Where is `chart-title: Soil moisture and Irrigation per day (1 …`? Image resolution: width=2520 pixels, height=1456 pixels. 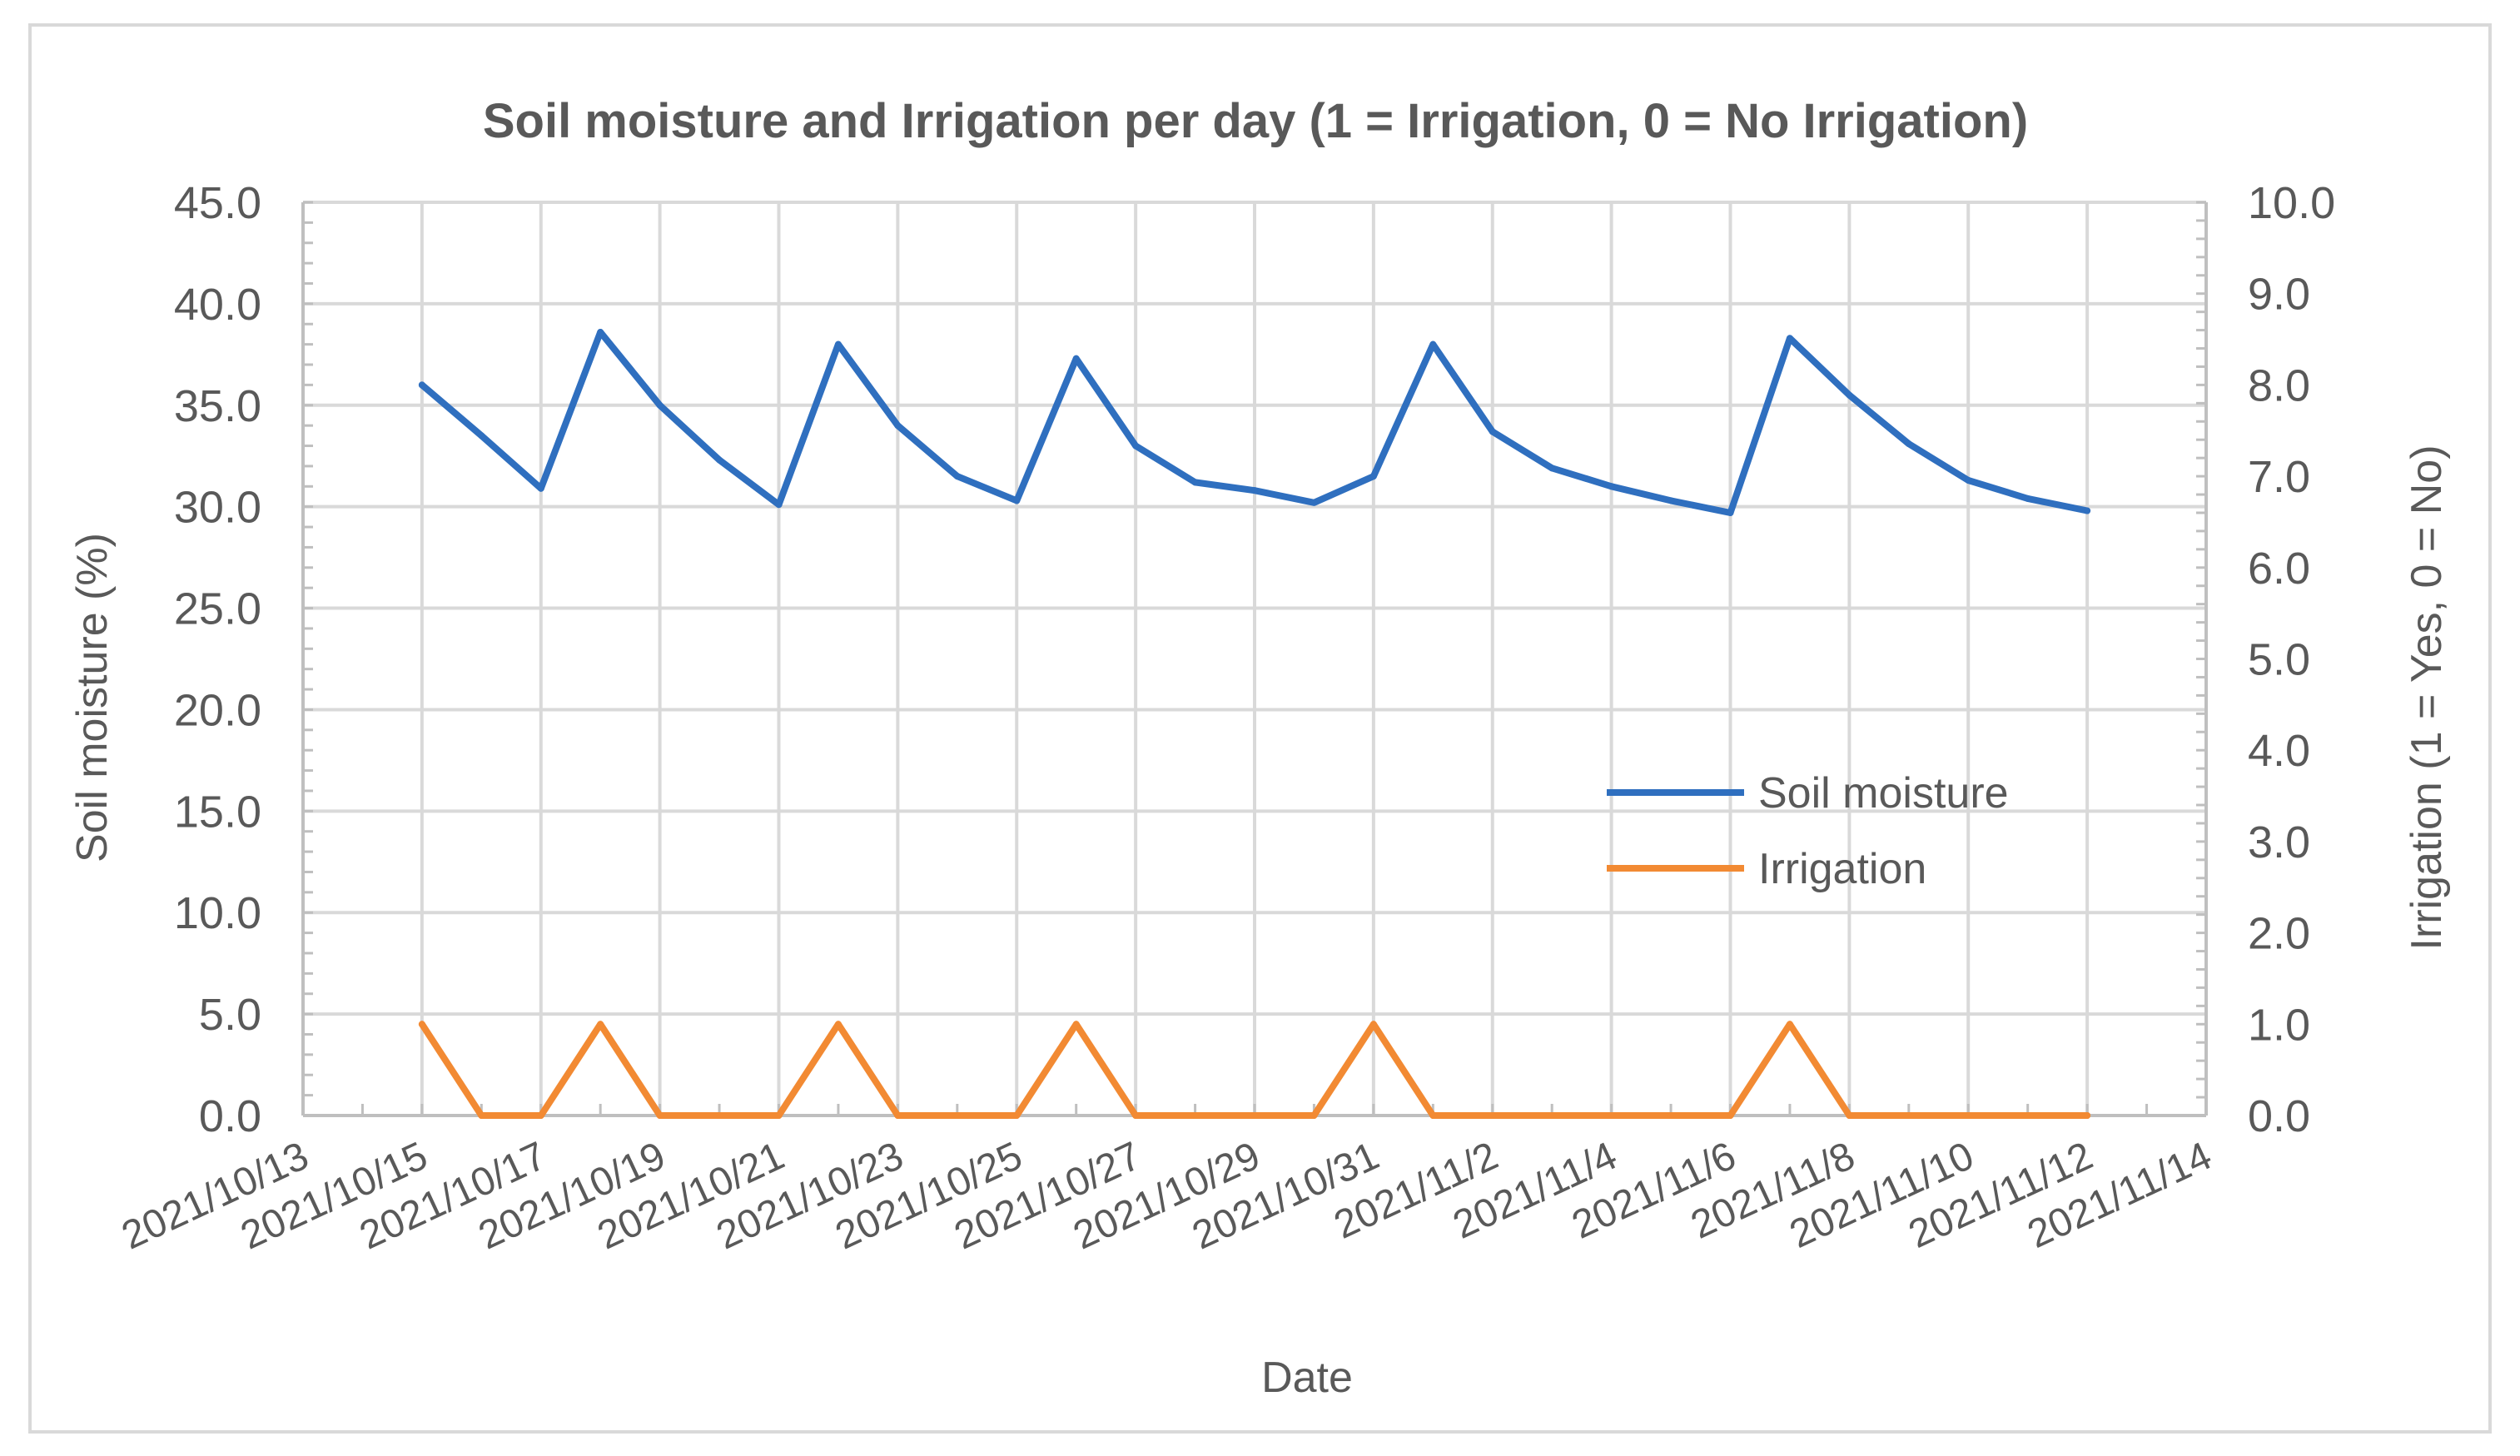
chart-title: Soil moisture and Irrigation per day (1 … is located at coordinates (1255, 121).